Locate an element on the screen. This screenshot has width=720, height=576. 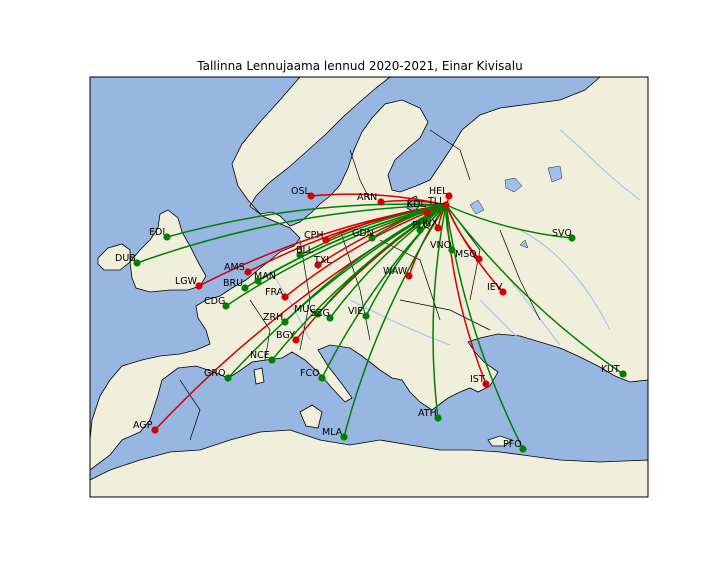
airport-label-gro: GRO is located at coordinates (214, 373).